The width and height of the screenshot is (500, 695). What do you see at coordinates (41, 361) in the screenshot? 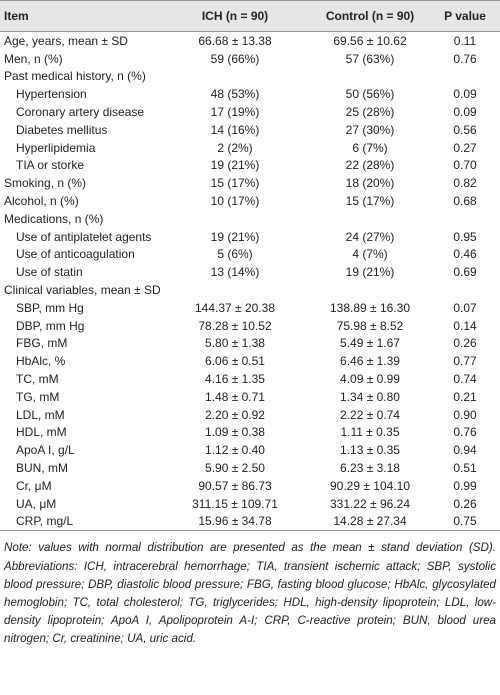
I see `row-label: HbAlc, %` at bounding box center [41, 361].